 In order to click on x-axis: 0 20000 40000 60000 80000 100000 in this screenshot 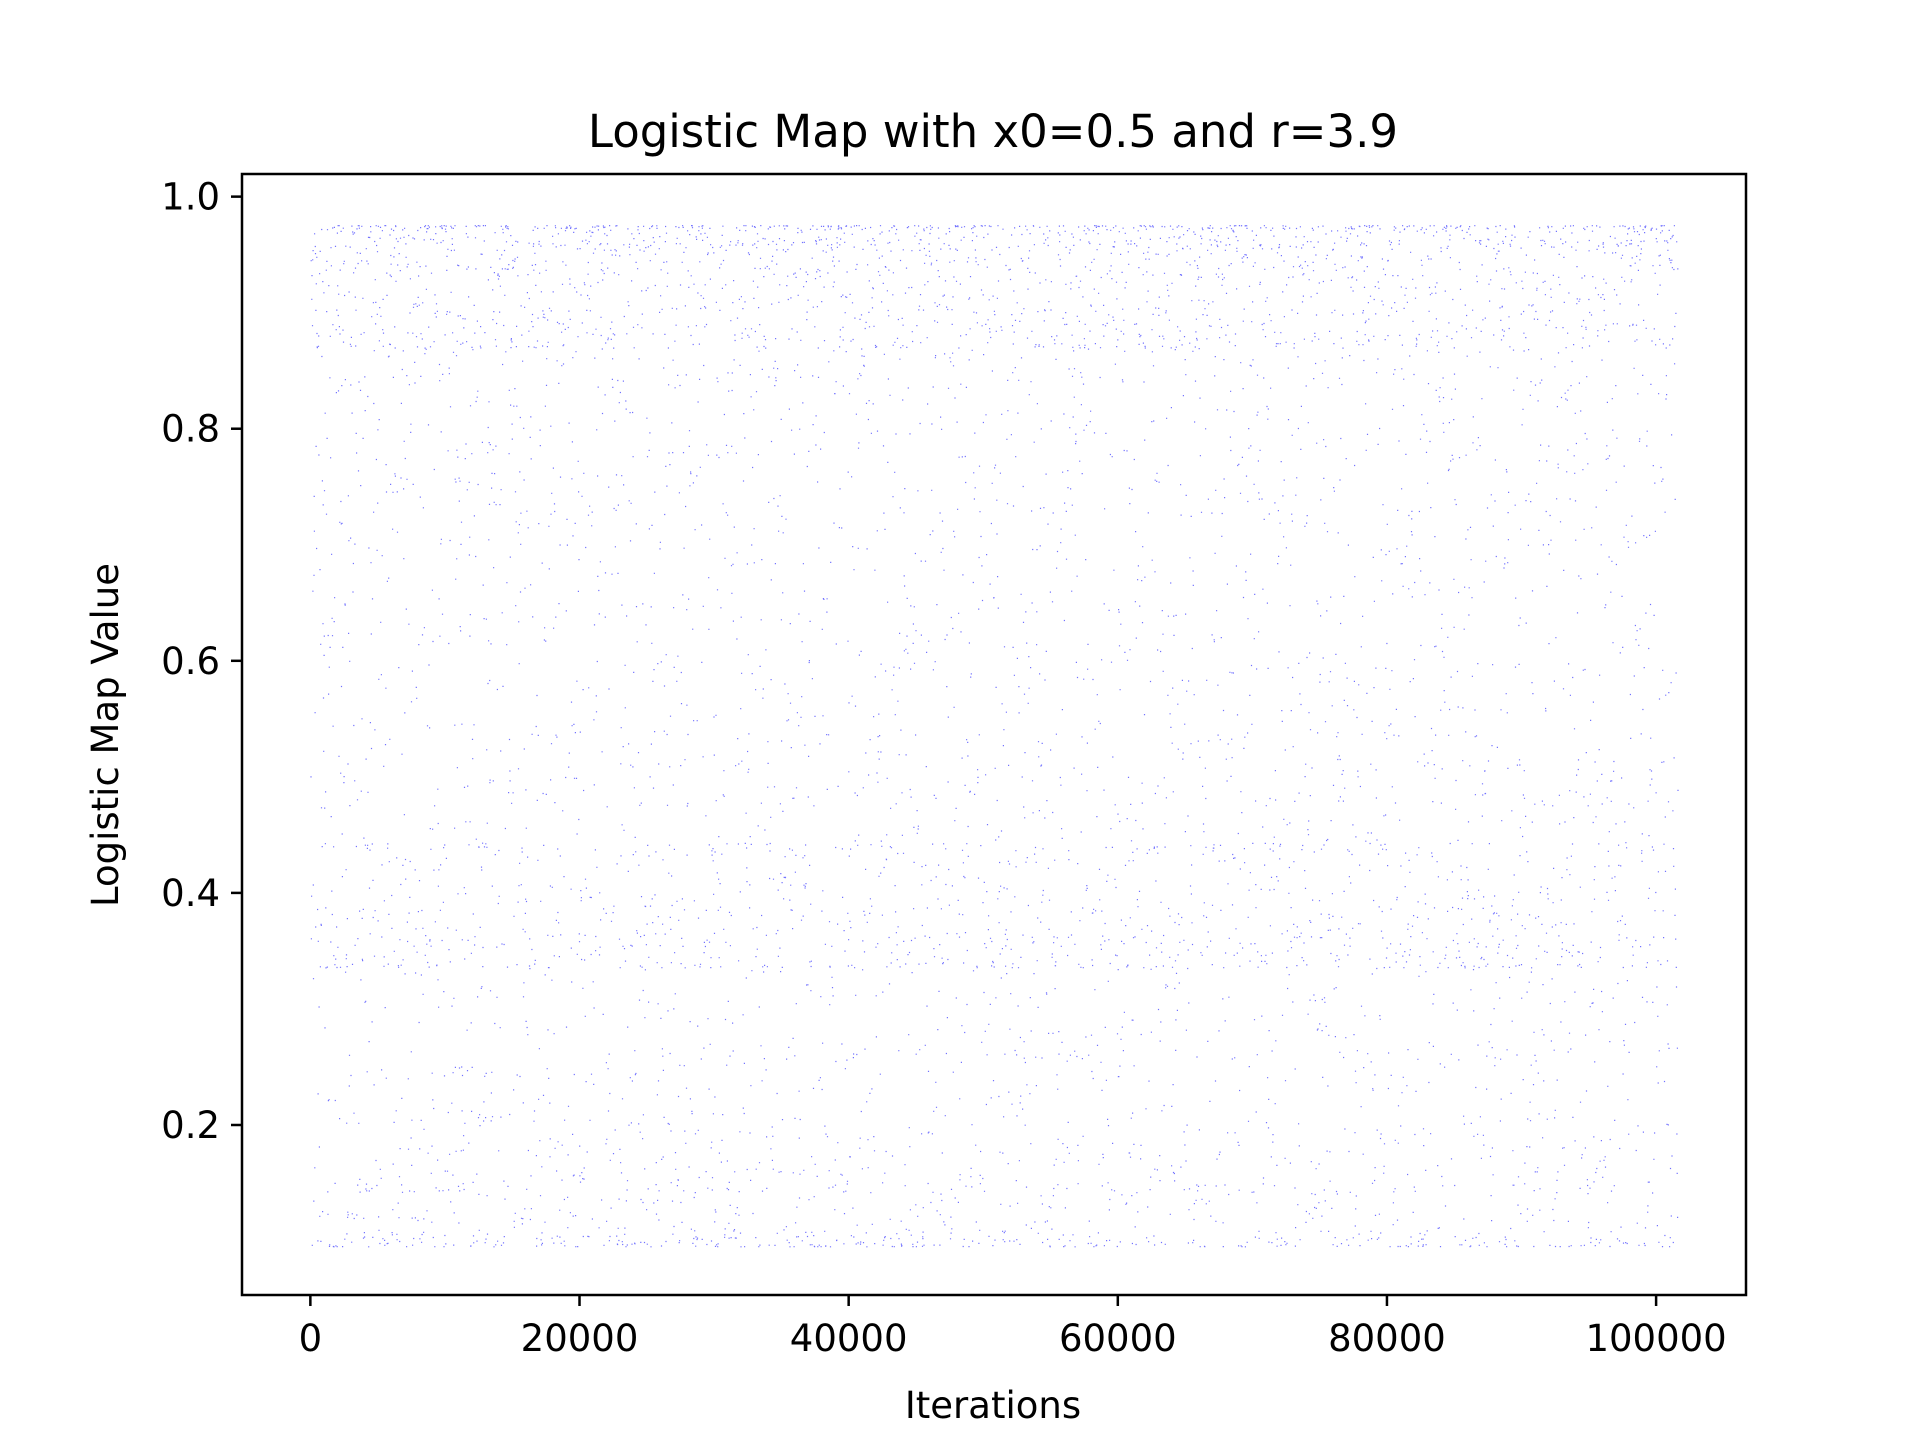, I will do `click(1013, 1327)`.